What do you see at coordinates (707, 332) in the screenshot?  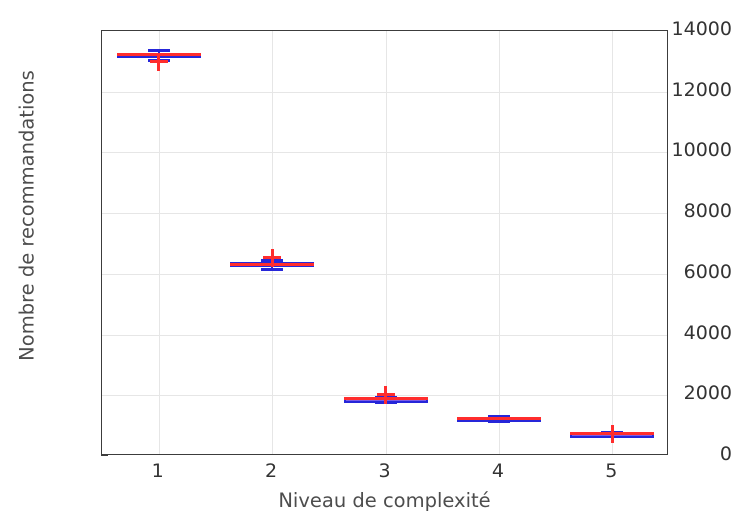 I see `y-axis-tick-label: 4000` at bounding box center [707, 332].